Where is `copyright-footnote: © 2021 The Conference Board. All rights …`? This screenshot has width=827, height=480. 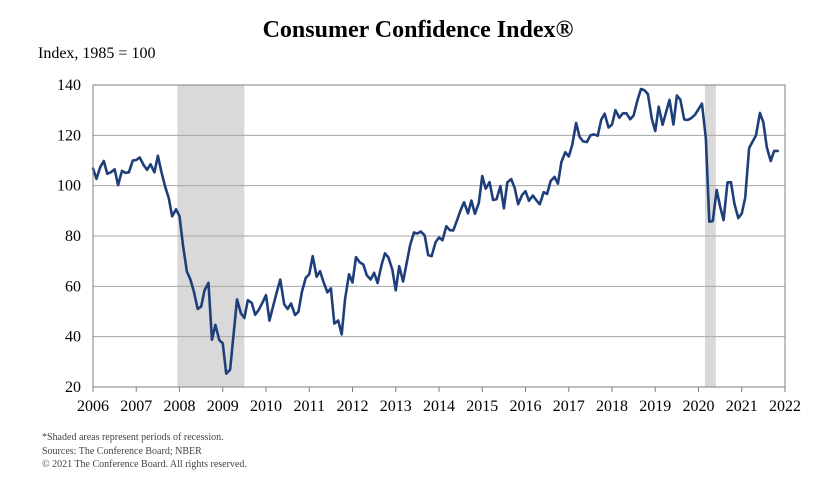
copyright-footnote: © 2021 The Conference Board. All rights … is located at coordinates (144, 464).